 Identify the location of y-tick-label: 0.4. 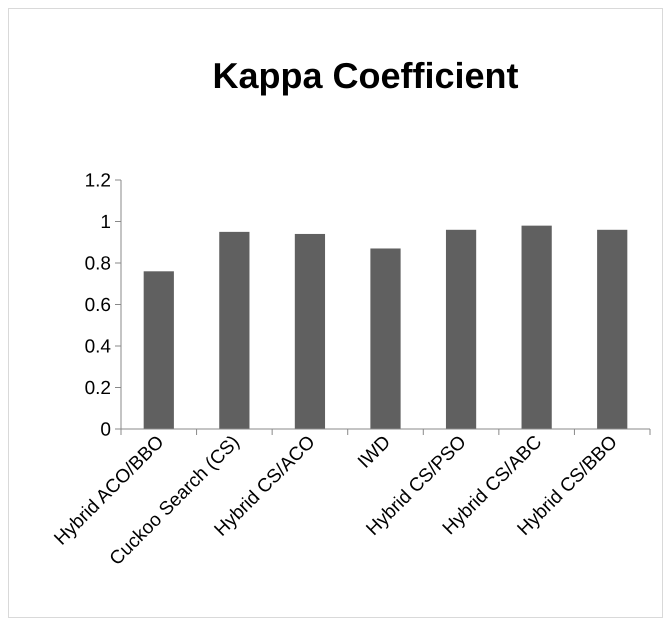
(98, 347).